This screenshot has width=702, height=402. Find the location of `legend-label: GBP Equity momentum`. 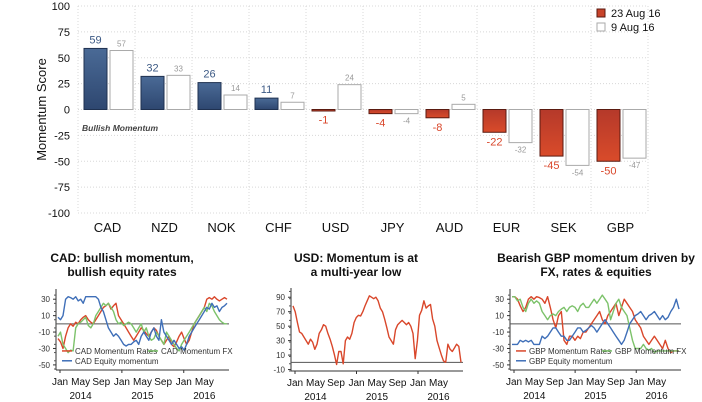

legend-label: GBP Equity momentum is located at coordinates (571, 361).